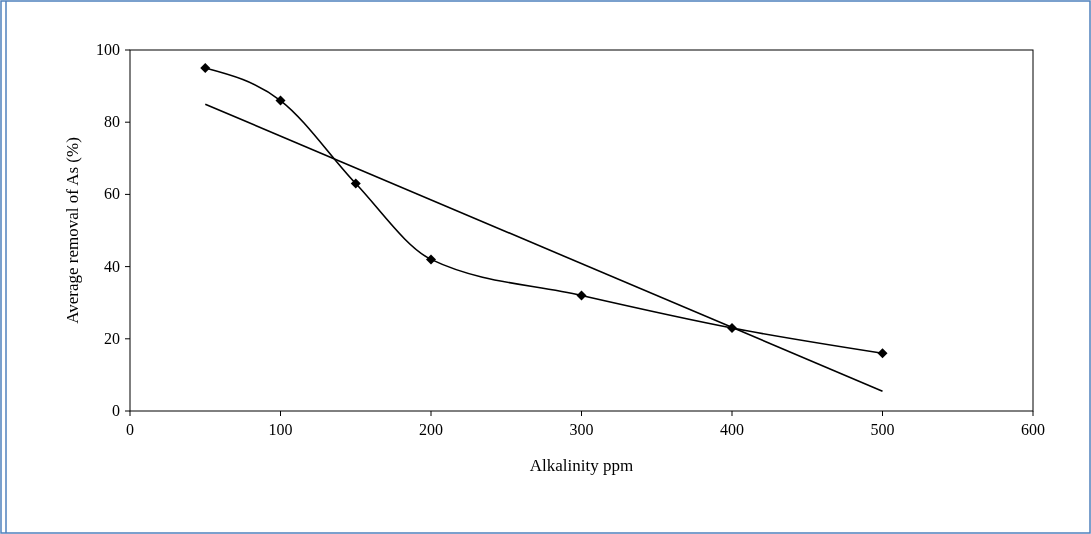 The image size is (1091, 534). I want to click on x-tick-label: 0, so click(130, 429).